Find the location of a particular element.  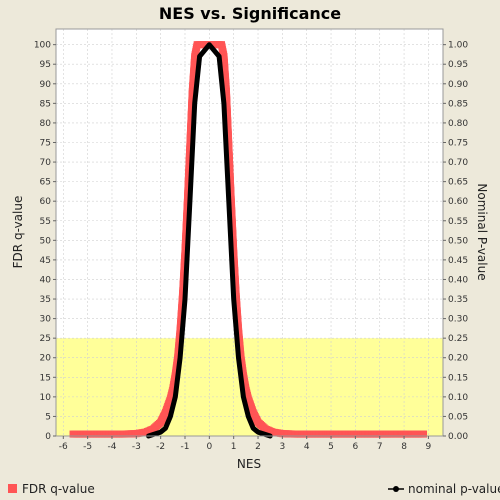

x-tick-label: -4 is located at coordinates (111, 447).